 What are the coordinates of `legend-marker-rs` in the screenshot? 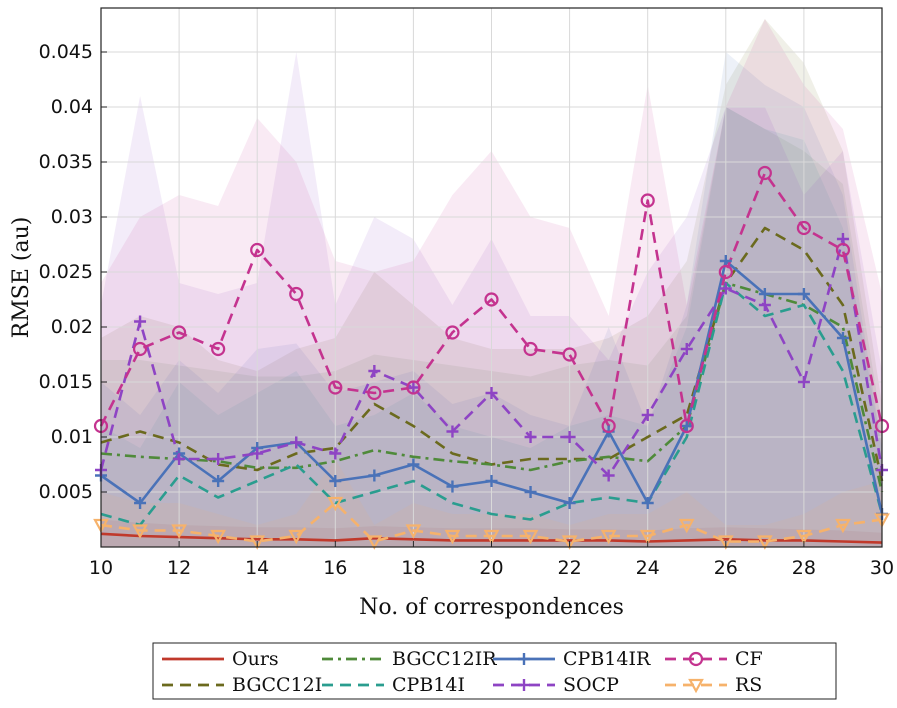 It's located at (696, 686).